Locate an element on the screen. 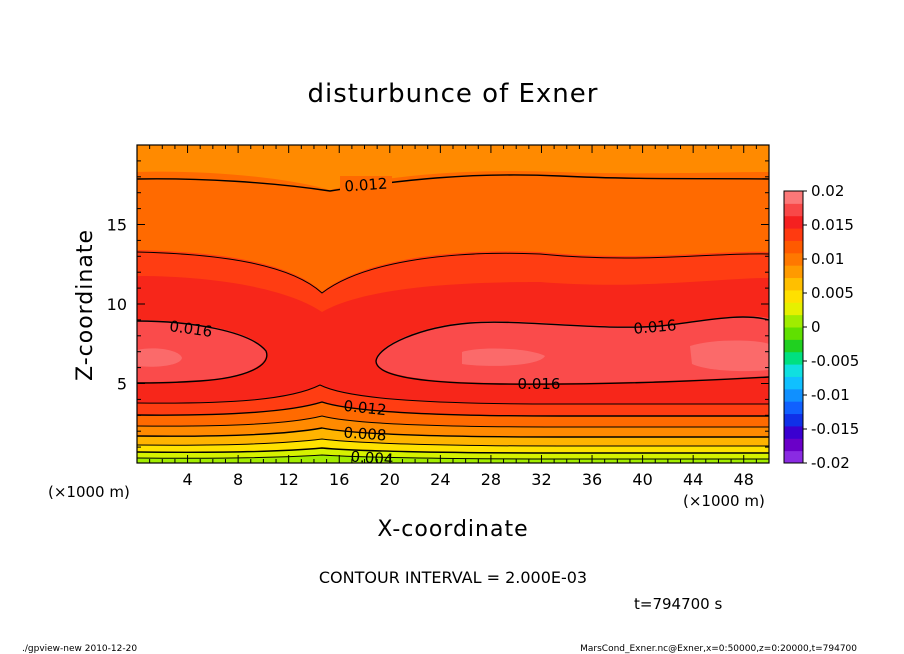 This screenshot has width=904, height=654. y-tick-label: 15 is located at coordinates (117, 225).